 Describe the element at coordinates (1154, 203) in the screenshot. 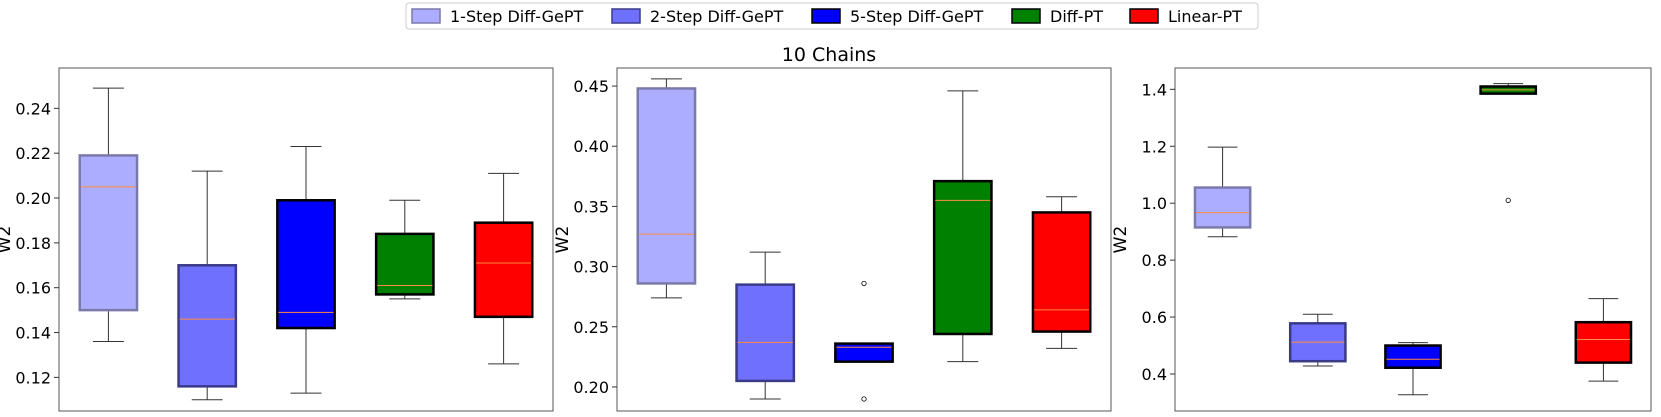

I see `y-tick-label: 1.0` at that location.